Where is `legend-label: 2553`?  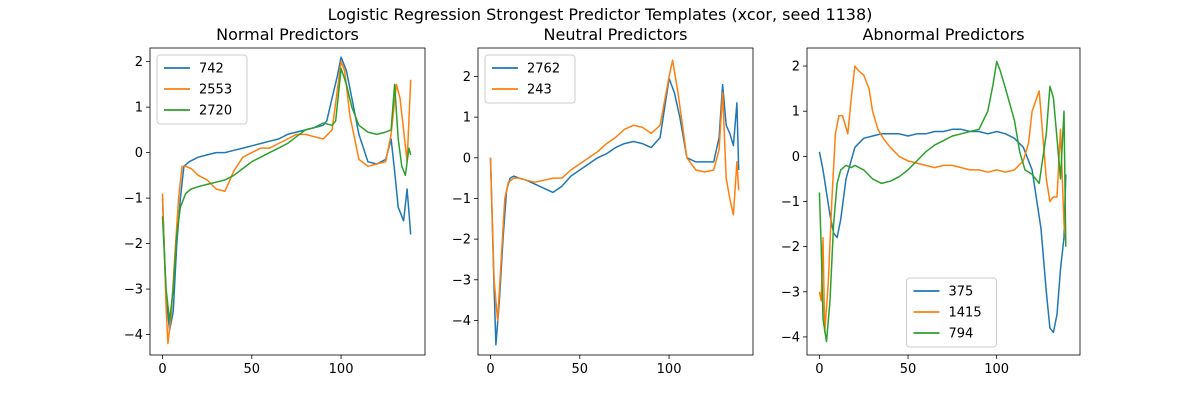 legend-label: 2553 is located at coordinates (215, 90).